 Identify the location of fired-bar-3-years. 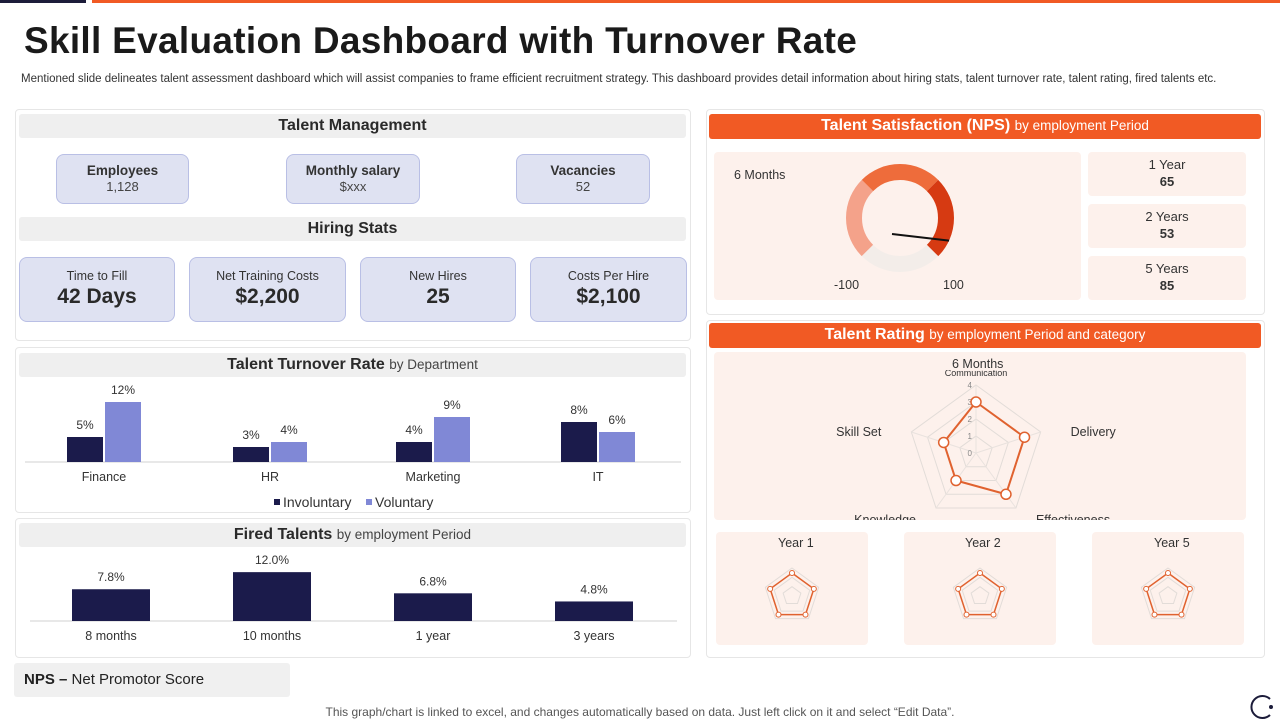
(594, 611).